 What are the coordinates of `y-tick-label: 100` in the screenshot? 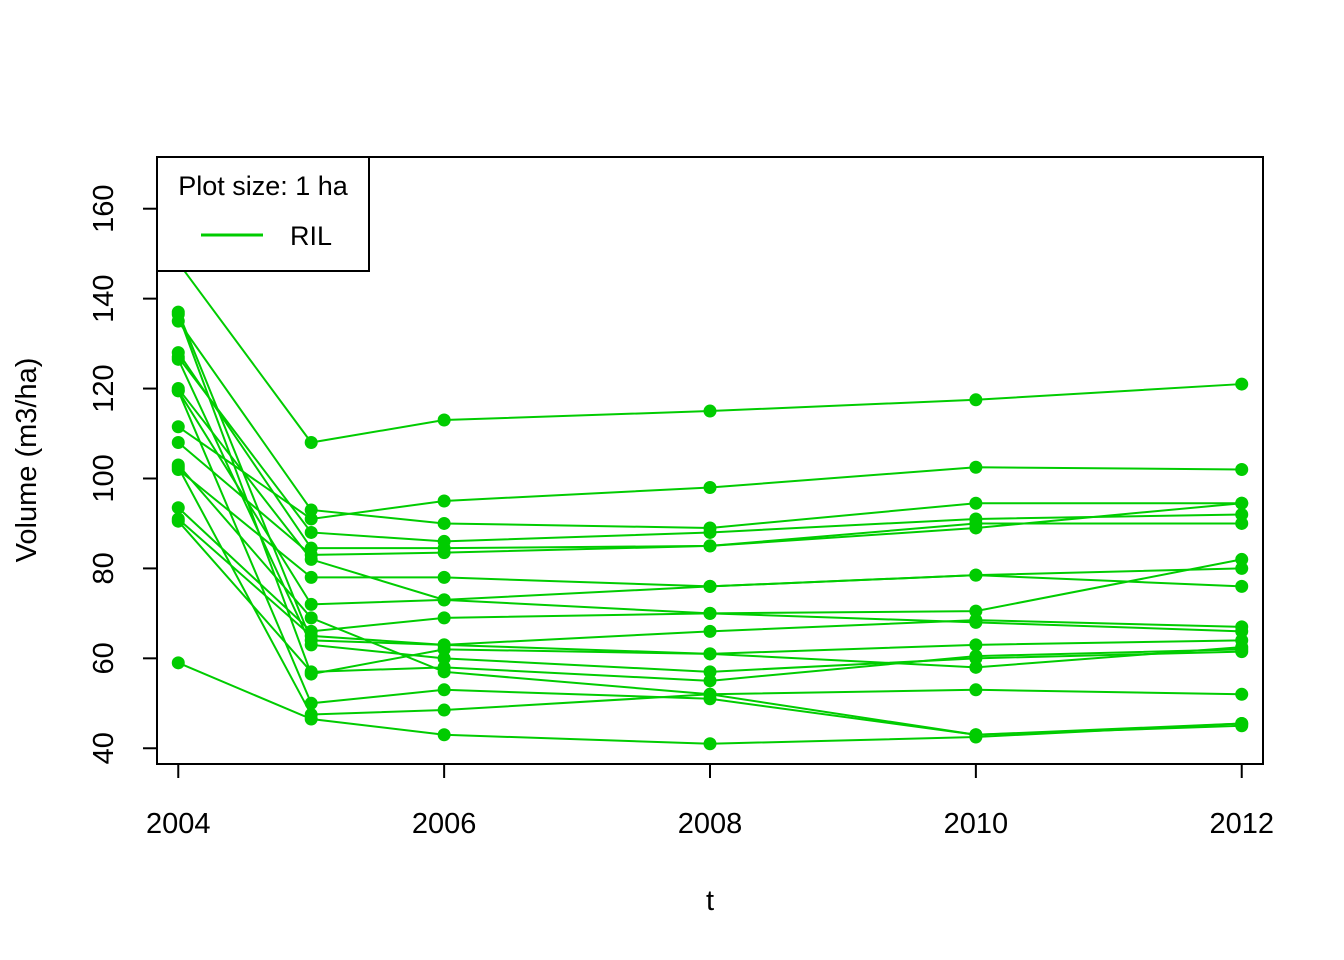 It's located at (104, 478).